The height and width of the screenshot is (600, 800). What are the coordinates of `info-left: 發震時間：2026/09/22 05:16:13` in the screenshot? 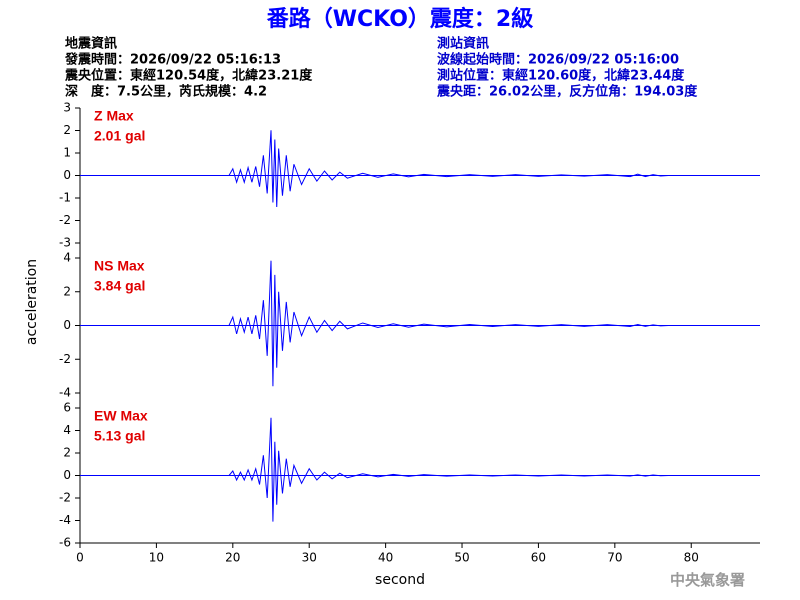 It's located at (172, 60).